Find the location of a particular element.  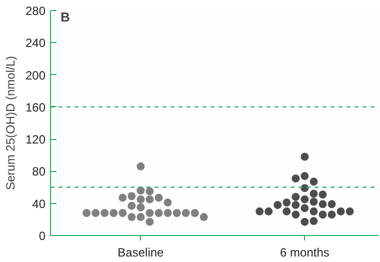

y-tick-label: 40 is located at coordinates (39, 203).